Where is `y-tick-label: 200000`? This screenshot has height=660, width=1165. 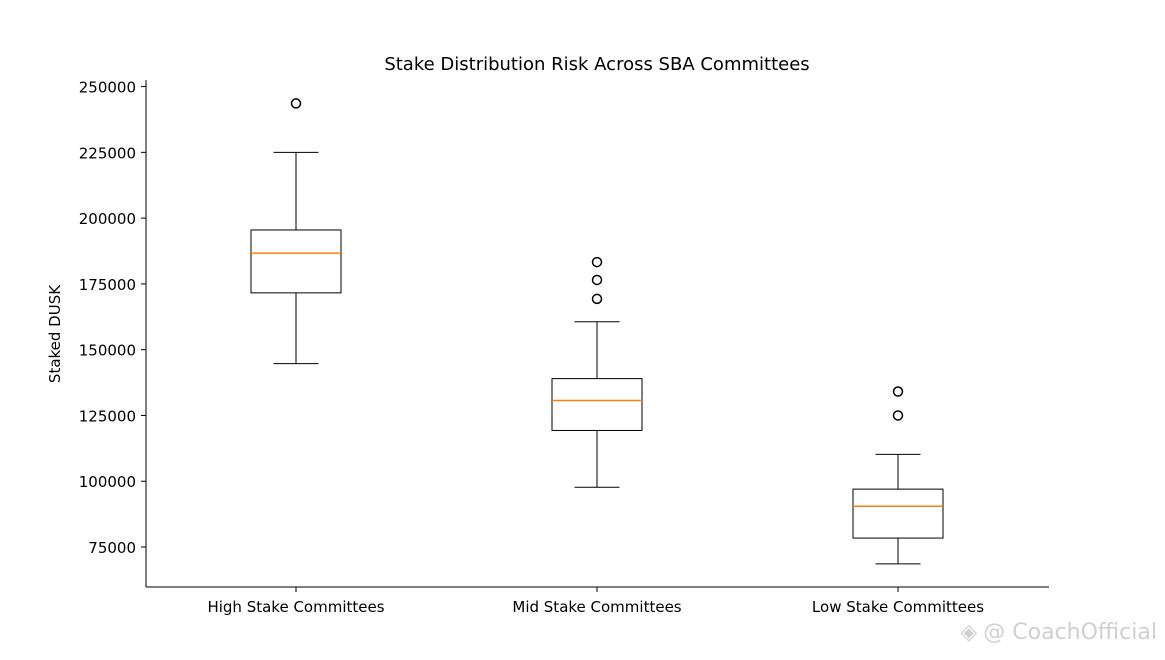
y-tick-label: 200000 is located at coordinates (107, 219).